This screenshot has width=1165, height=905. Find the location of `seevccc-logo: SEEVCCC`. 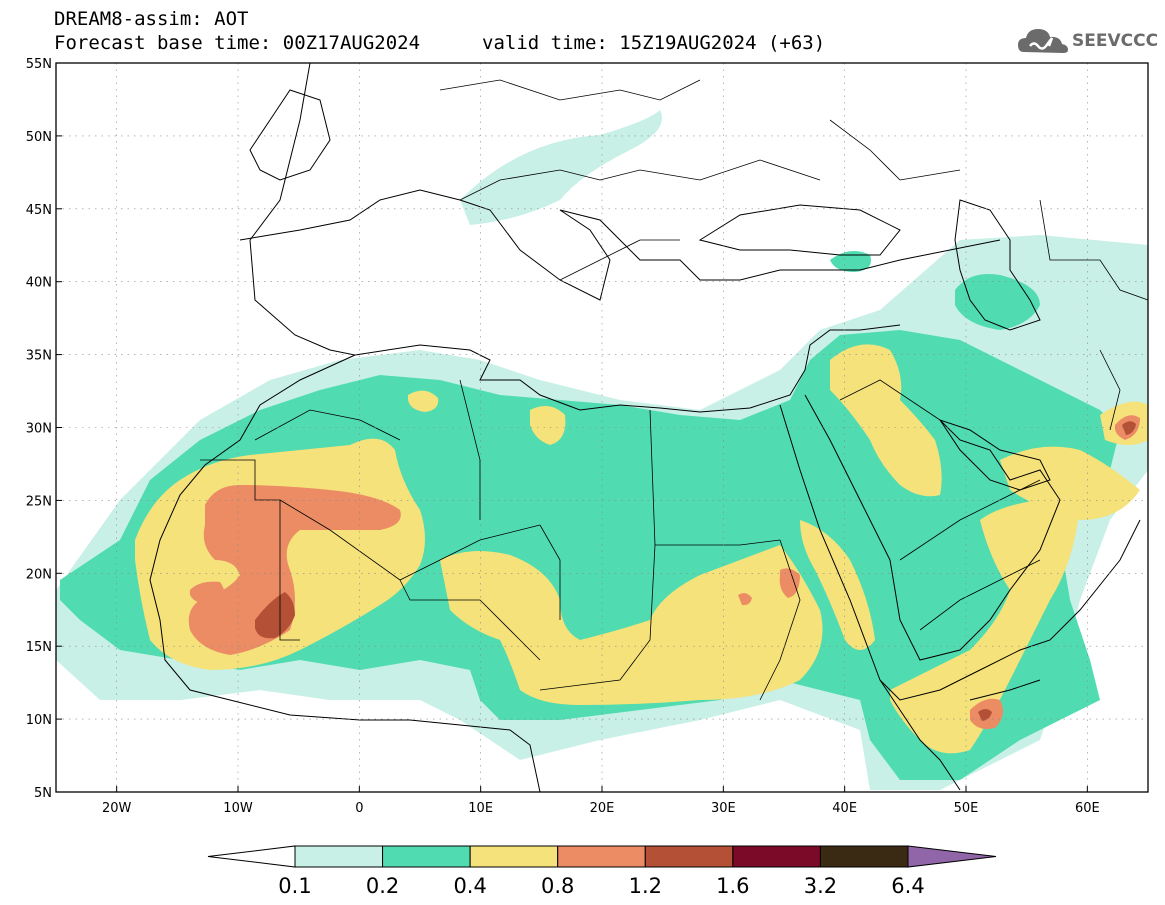

seevccc-logo: SEEVCCC is located at coordinates (1087, 41).